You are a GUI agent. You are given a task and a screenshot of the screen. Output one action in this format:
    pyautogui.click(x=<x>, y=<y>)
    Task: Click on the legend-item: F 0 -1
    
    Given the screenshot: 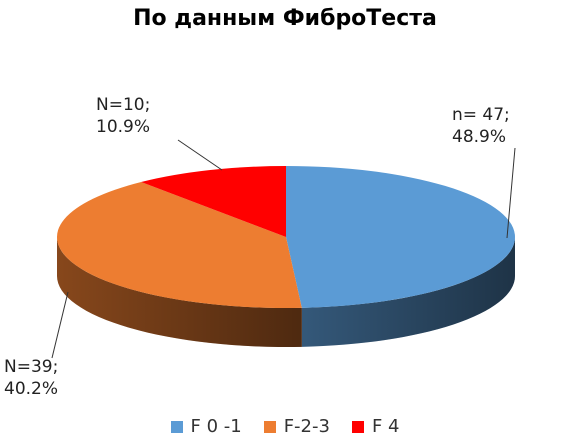 What is the action you would take?
    pyautogui.click(x=206, y=426)
    